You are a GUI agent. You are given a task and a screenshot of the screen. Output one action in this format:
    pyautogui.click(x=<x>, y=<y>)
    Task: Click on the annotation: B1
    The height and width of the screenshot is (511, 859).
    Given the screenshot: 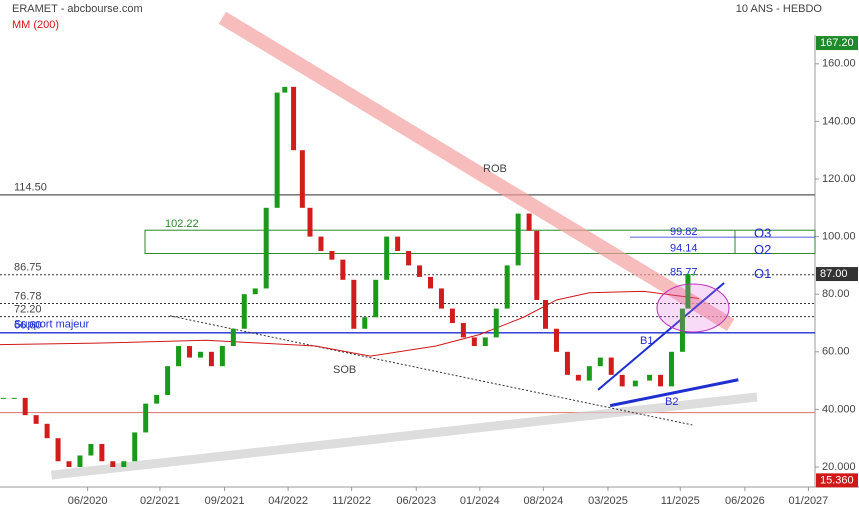 What is the action you would take?
    pyautogui.click(x=646, y=341)
    